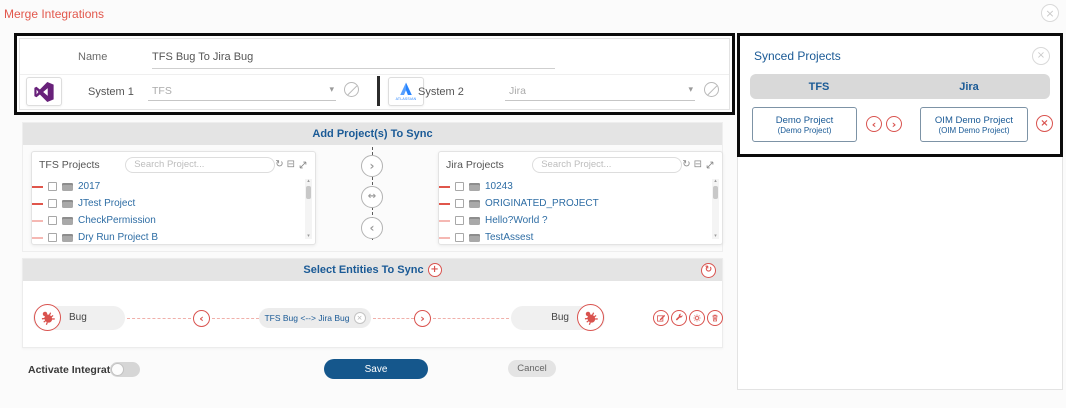 The image size is (1066, 408). What do you see at coordinates (708, 270) in the screenshot?
I see `reload-entities-icon: ↻` at bounding box center [708, 270].